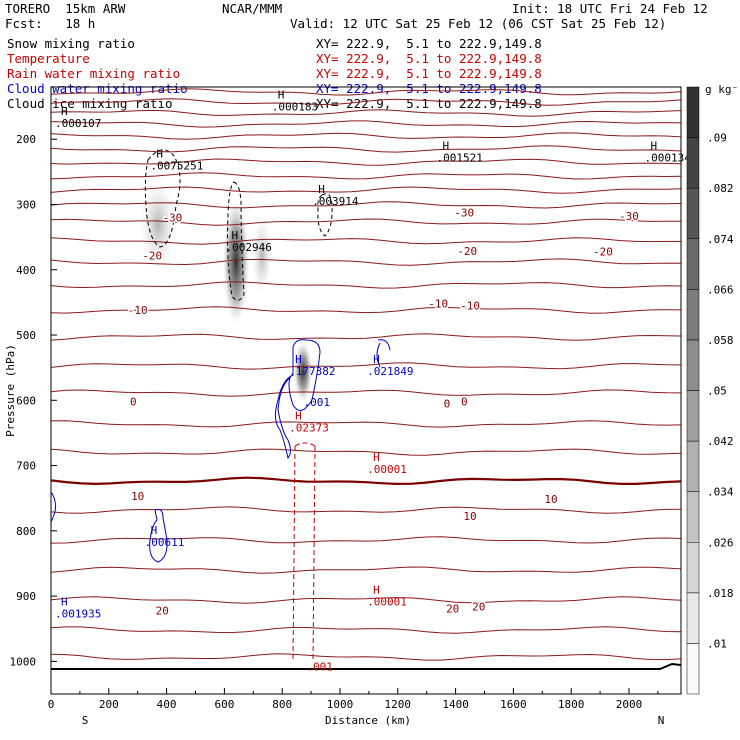  Describe the element at coordinates (661, 720) in the screenshot. I see `x-axis-north-label: N` at that location.